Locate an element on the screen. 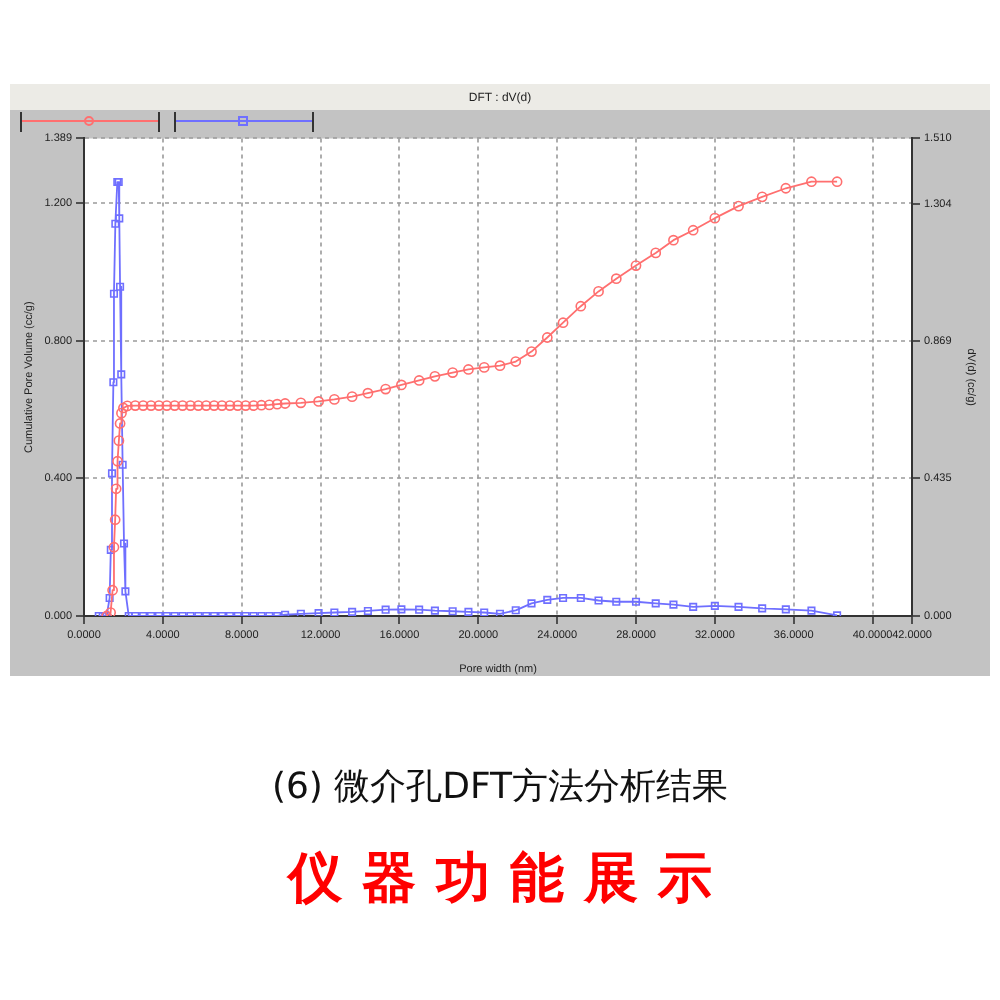  text: 仪器功能展示 is located at coordinates (509, 880).